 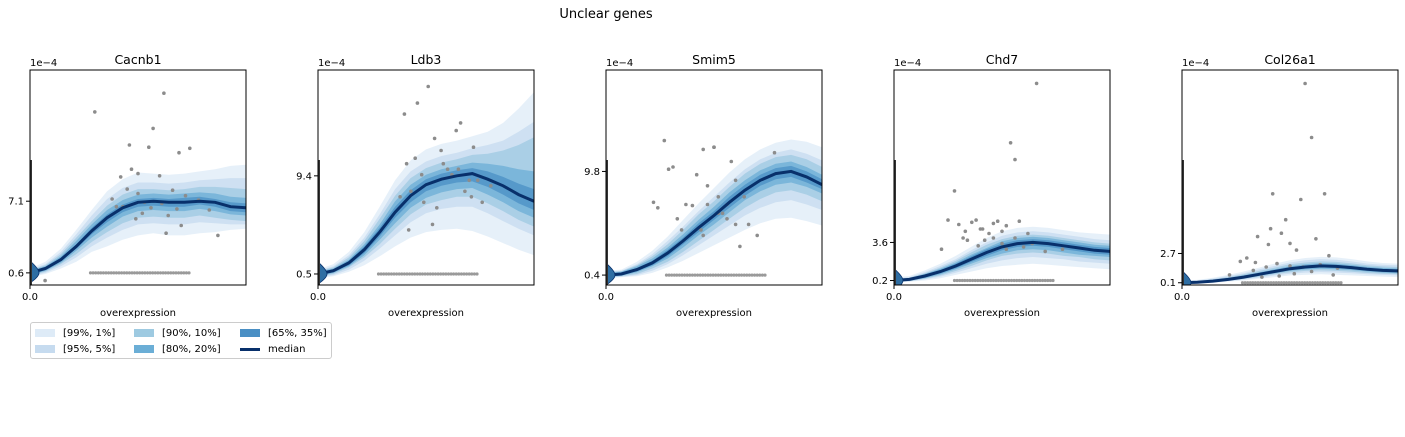 I want to click on panel-title: Chd7, so click(x=1002, y=59).